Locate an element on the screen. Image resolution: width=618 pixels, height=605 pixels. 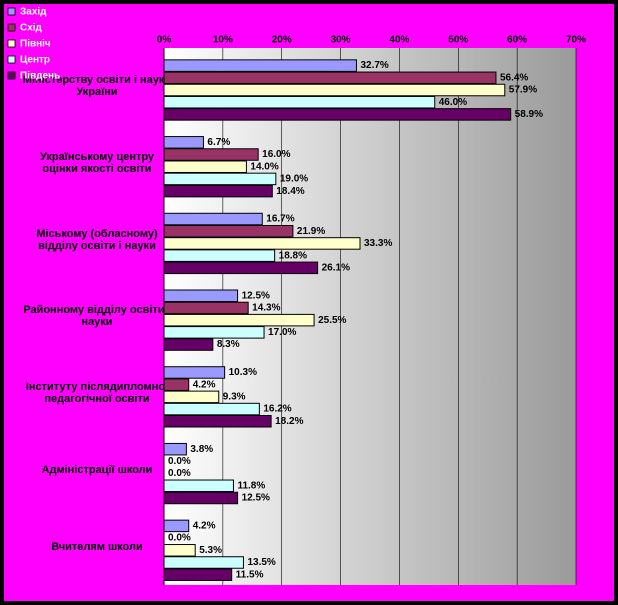
data-label: 11.5% is located at coordinates (250, 574).